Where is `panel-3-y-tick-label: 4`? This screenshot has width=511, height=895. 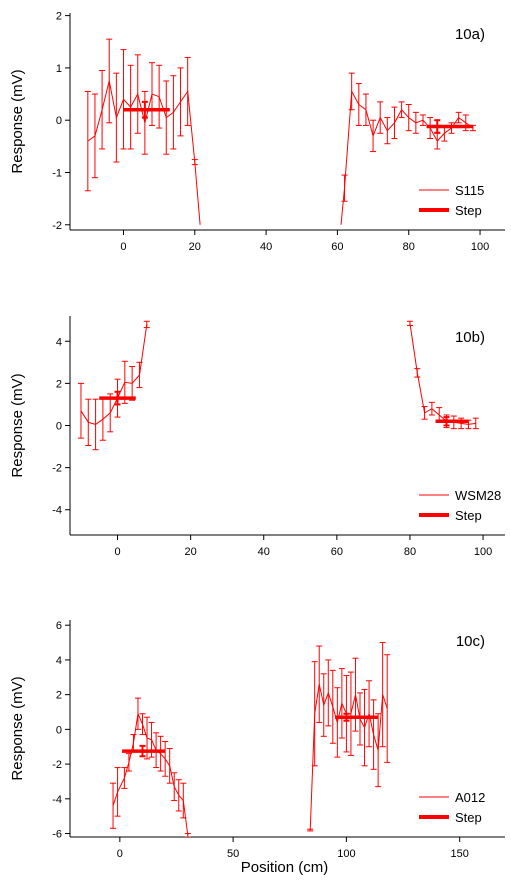
panel-3-y-tick-label: 4 is located at coordinates (59, 661).